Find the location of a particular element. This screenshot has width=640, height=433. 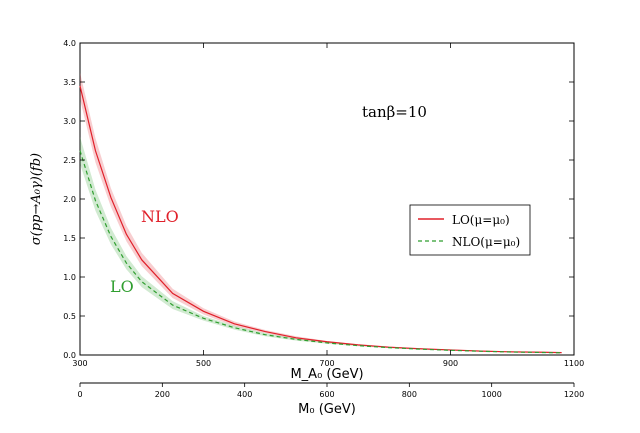

x-tick-label: 1100 is located at coordinates (574, 363).